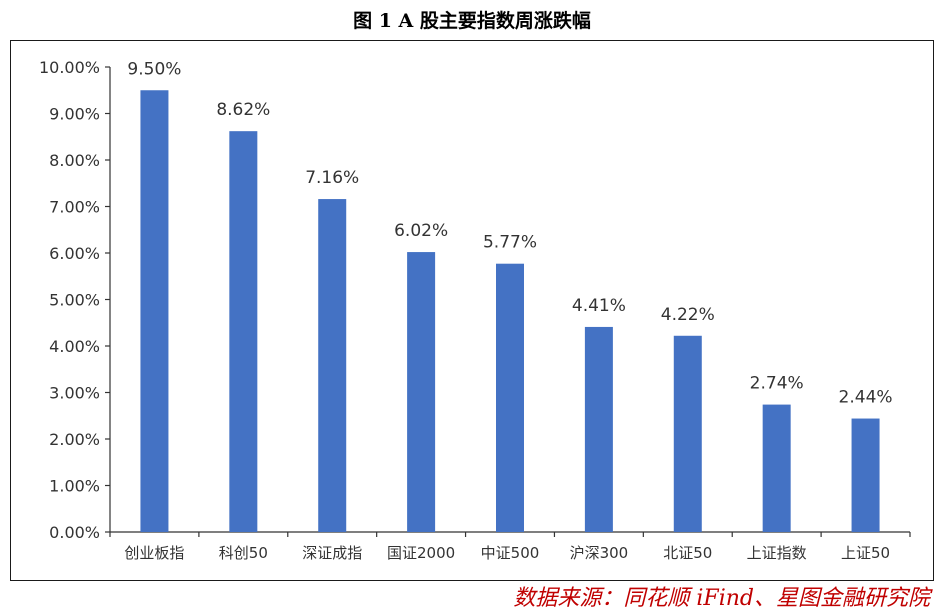  I want to click on y-tick-label: 0.00%, so click(74, 532).